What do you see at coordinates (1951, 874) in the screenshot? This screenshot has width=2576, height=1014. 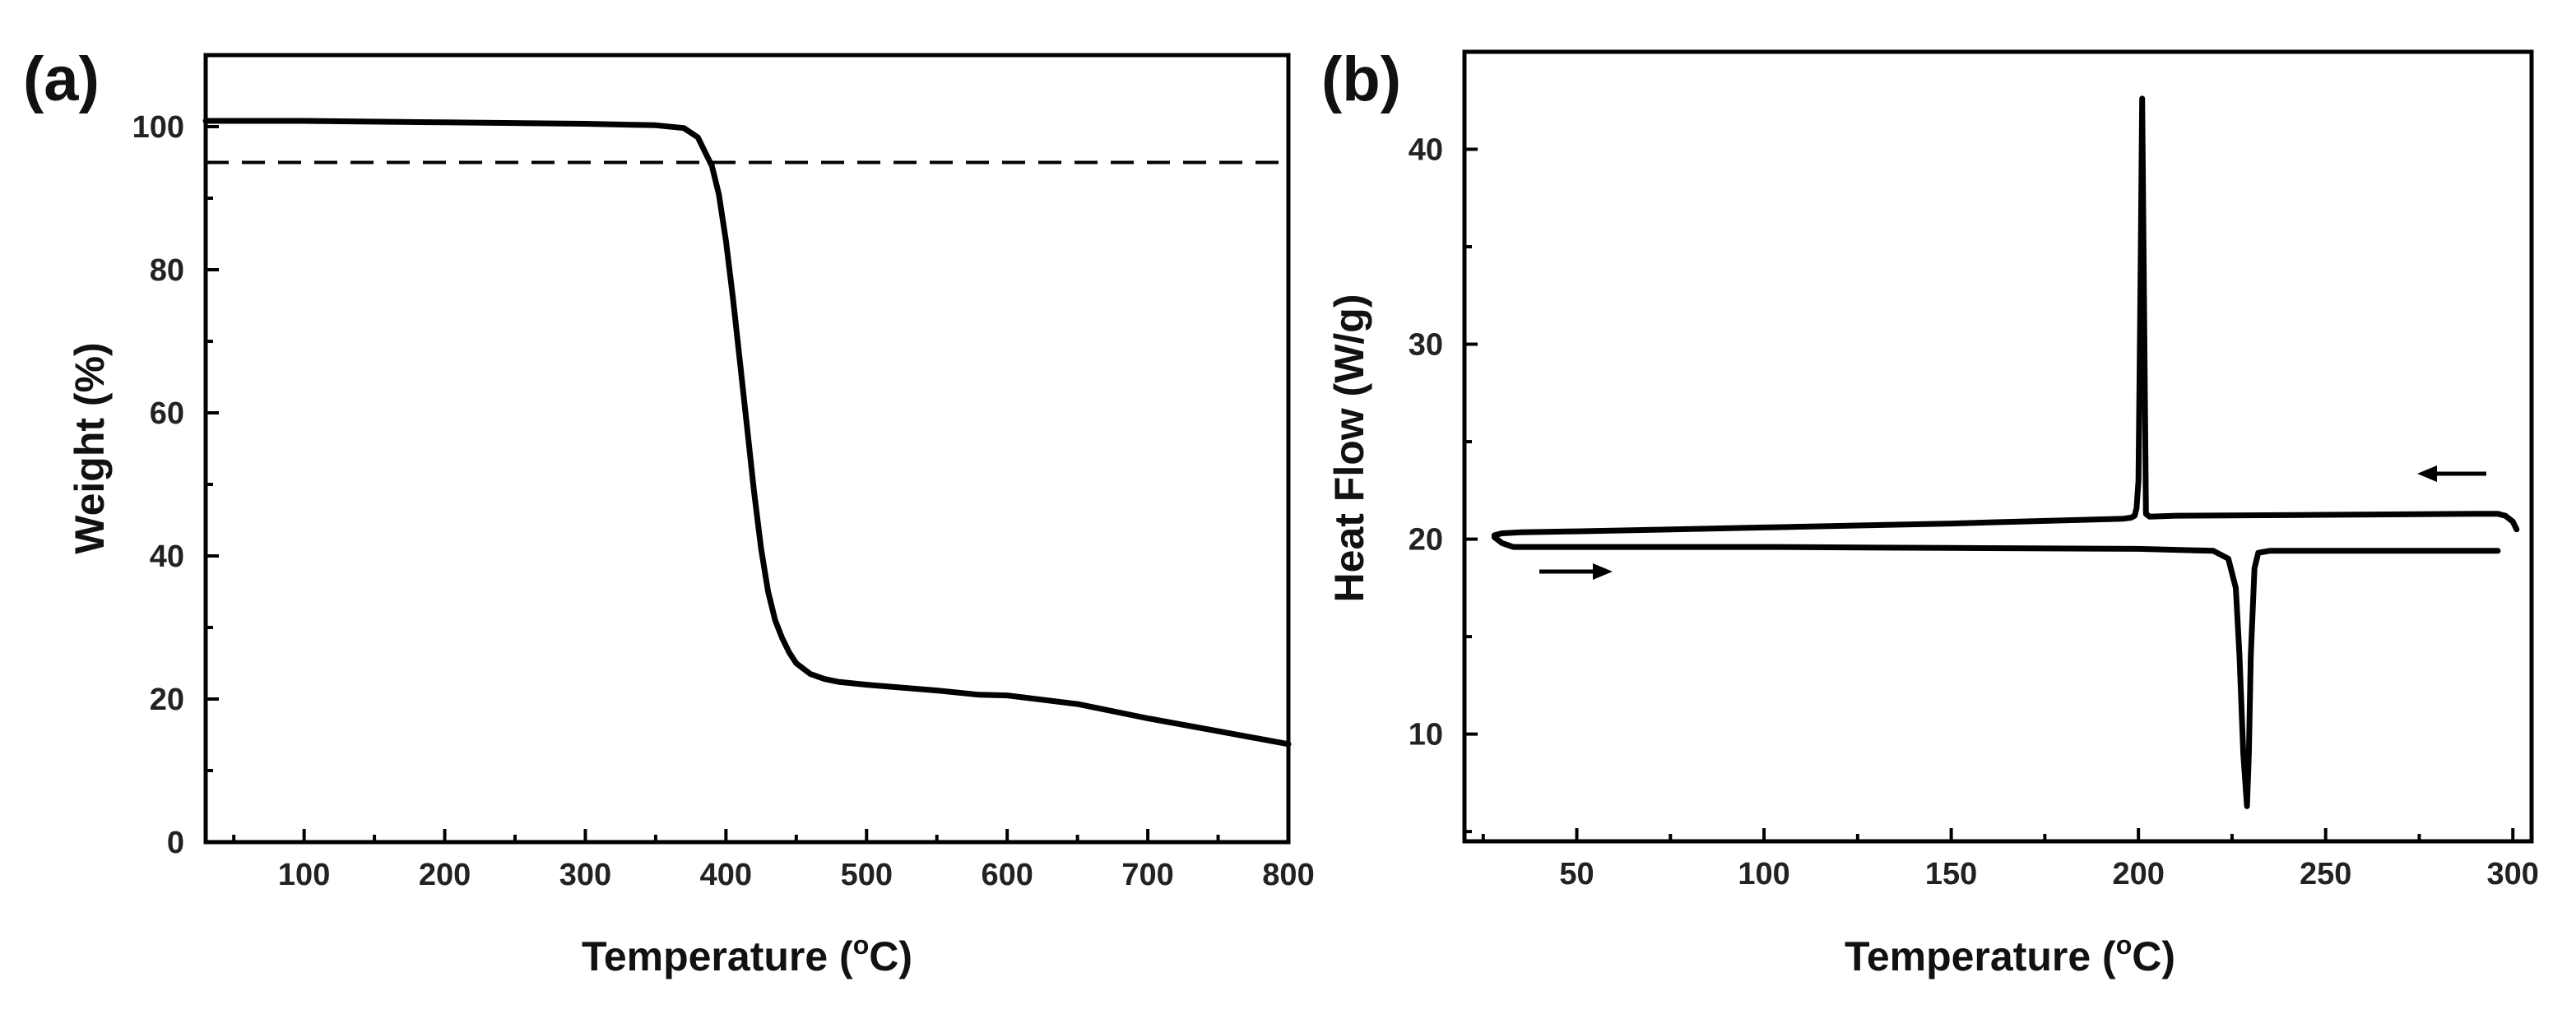 I see `x-tick-label: 150` at bounding box center [1951, 874].